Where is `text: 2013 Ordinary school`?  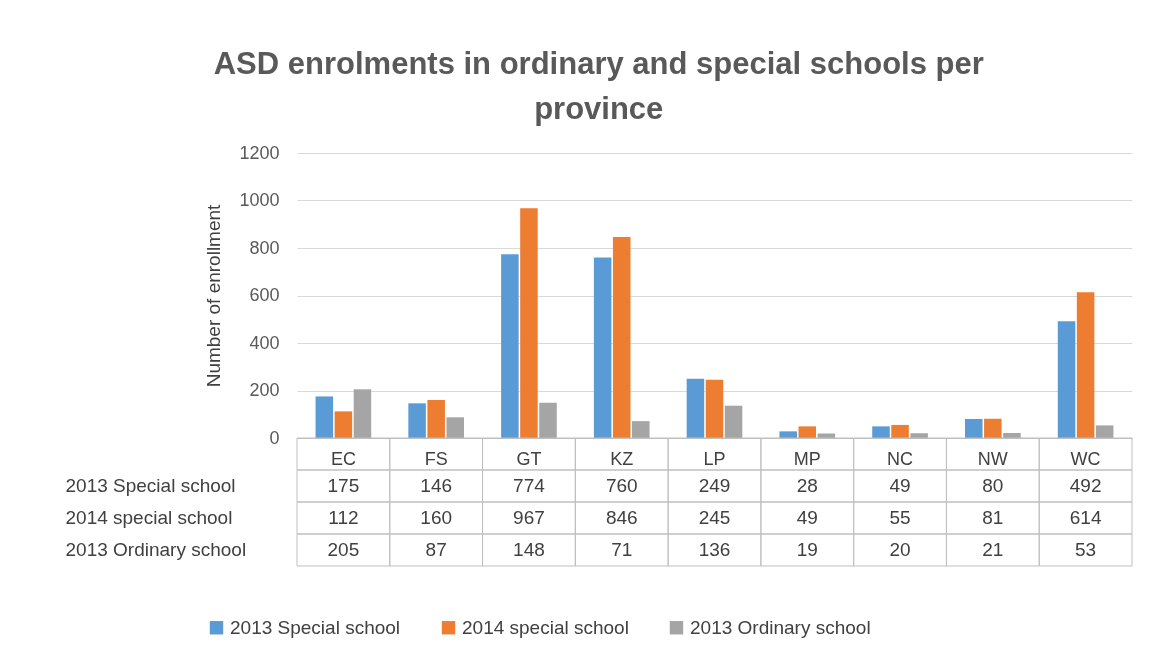 text: 2013 Ordinary school is located at coordinates (156, 549).